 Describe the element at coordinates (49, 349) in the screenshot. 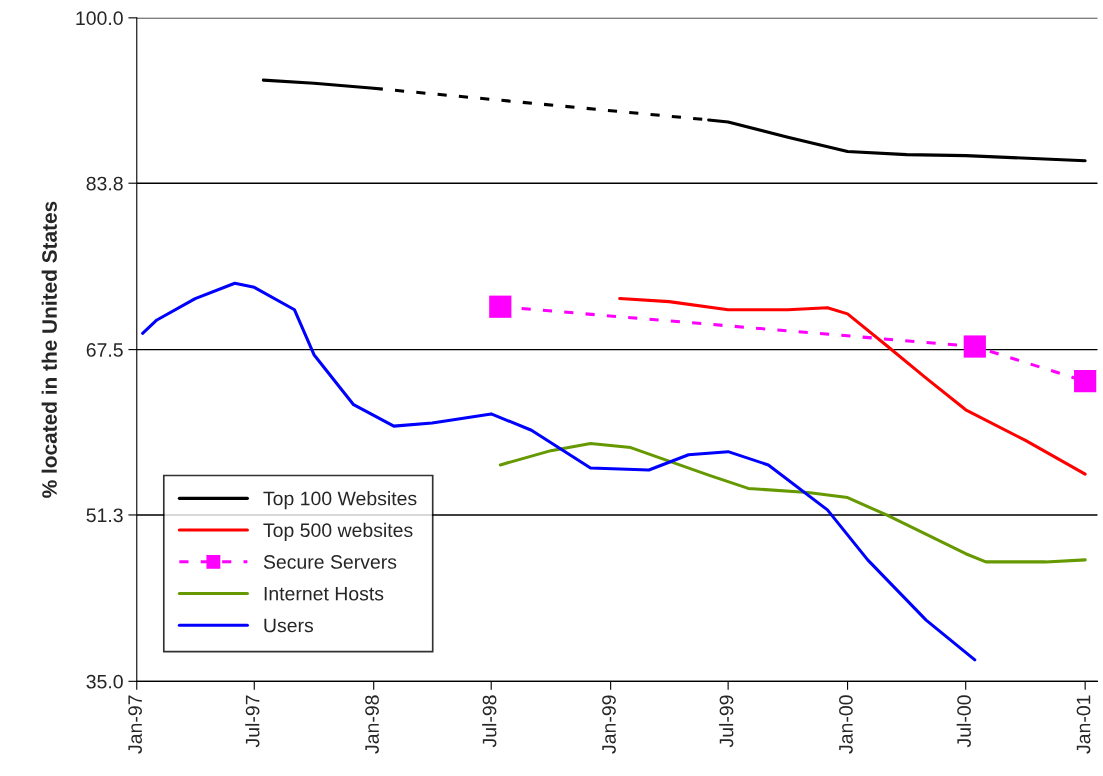

I see `y-axis-title: % located in the United States` at that location.